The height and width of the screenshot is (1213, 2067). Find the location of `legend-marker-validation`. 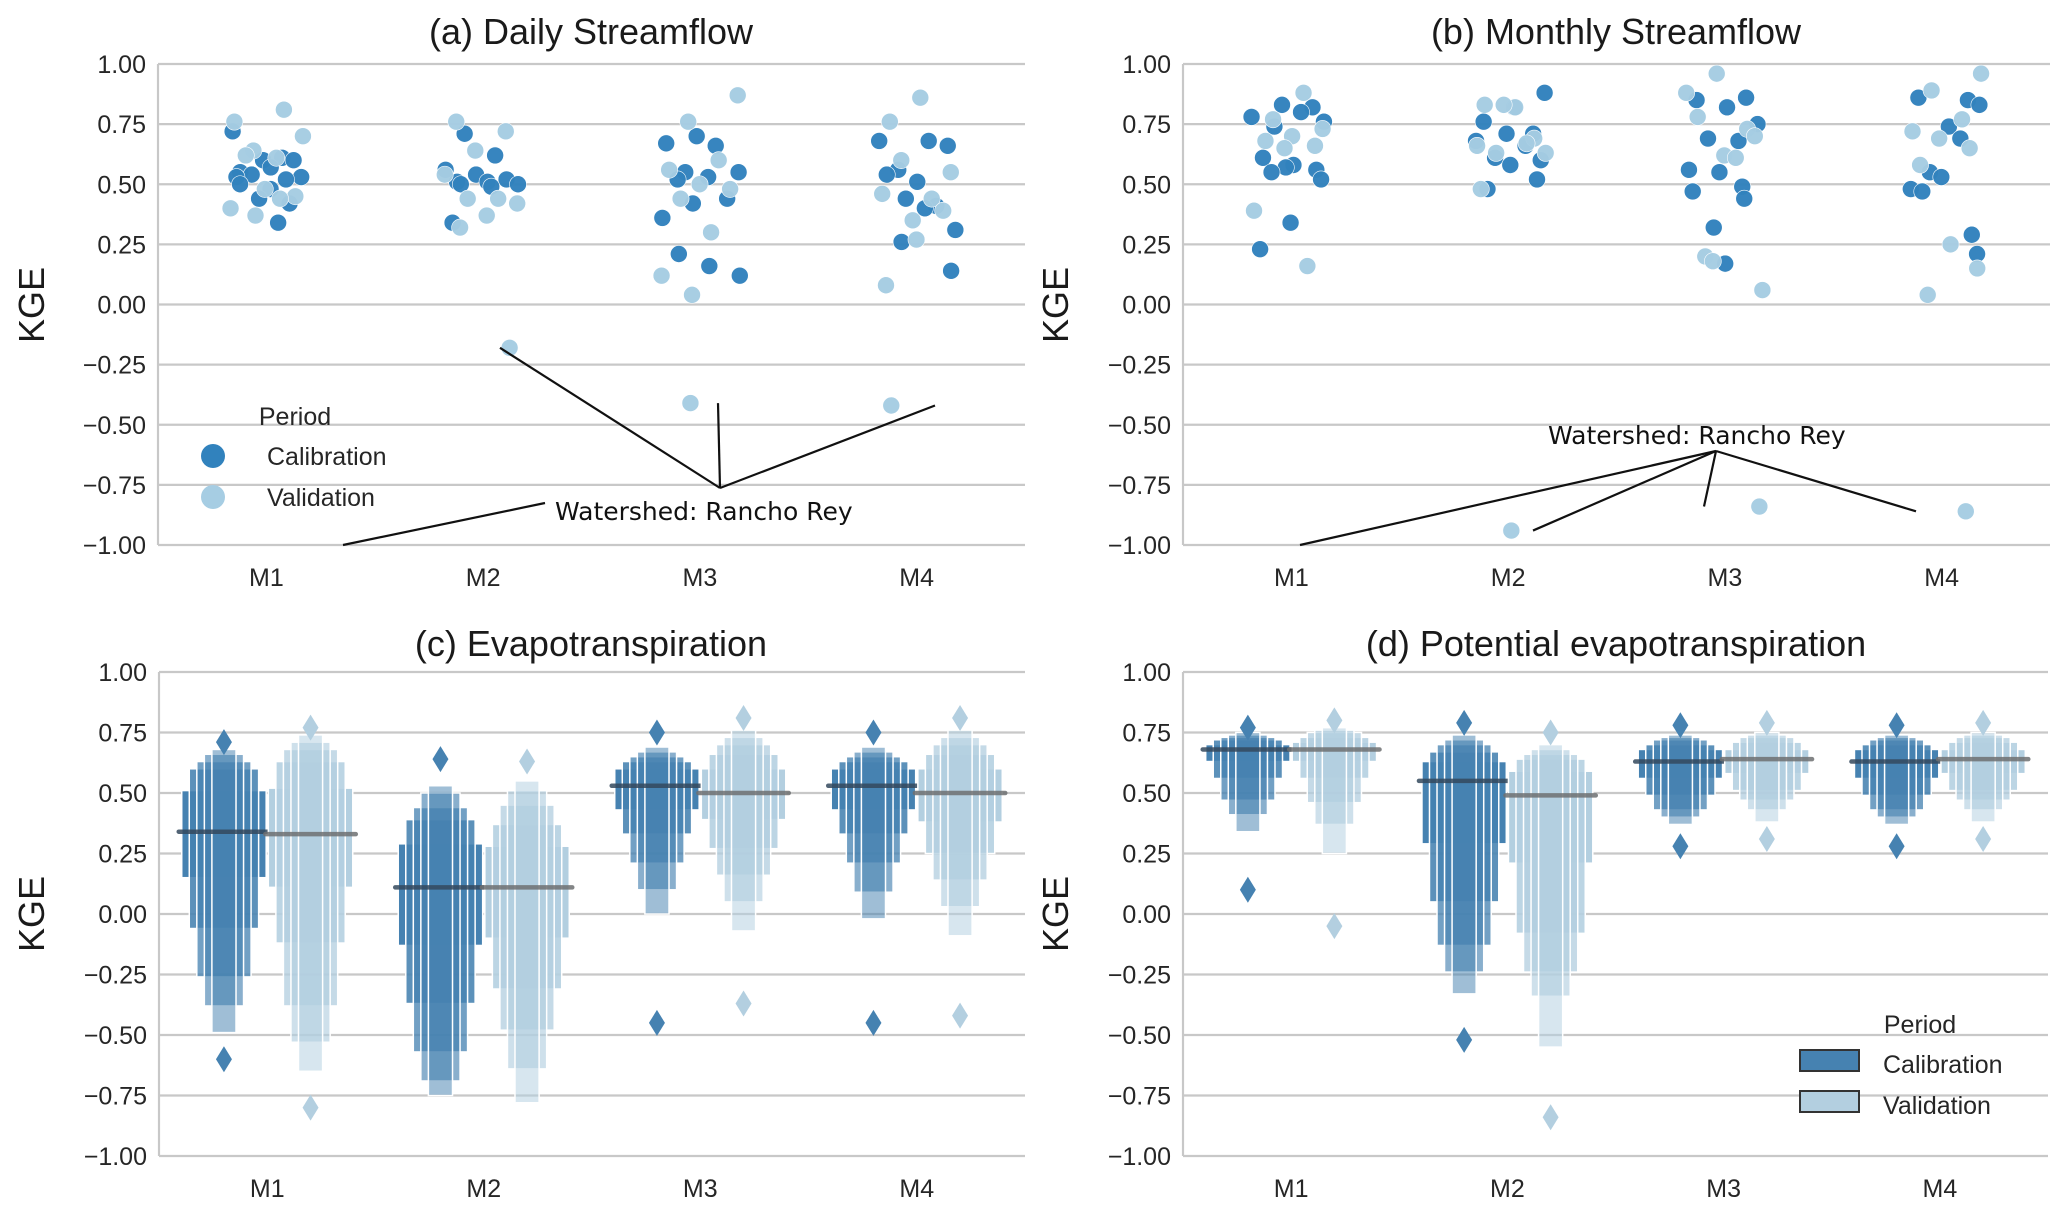

legend-marker-validation is located at coordinates (213, 497).